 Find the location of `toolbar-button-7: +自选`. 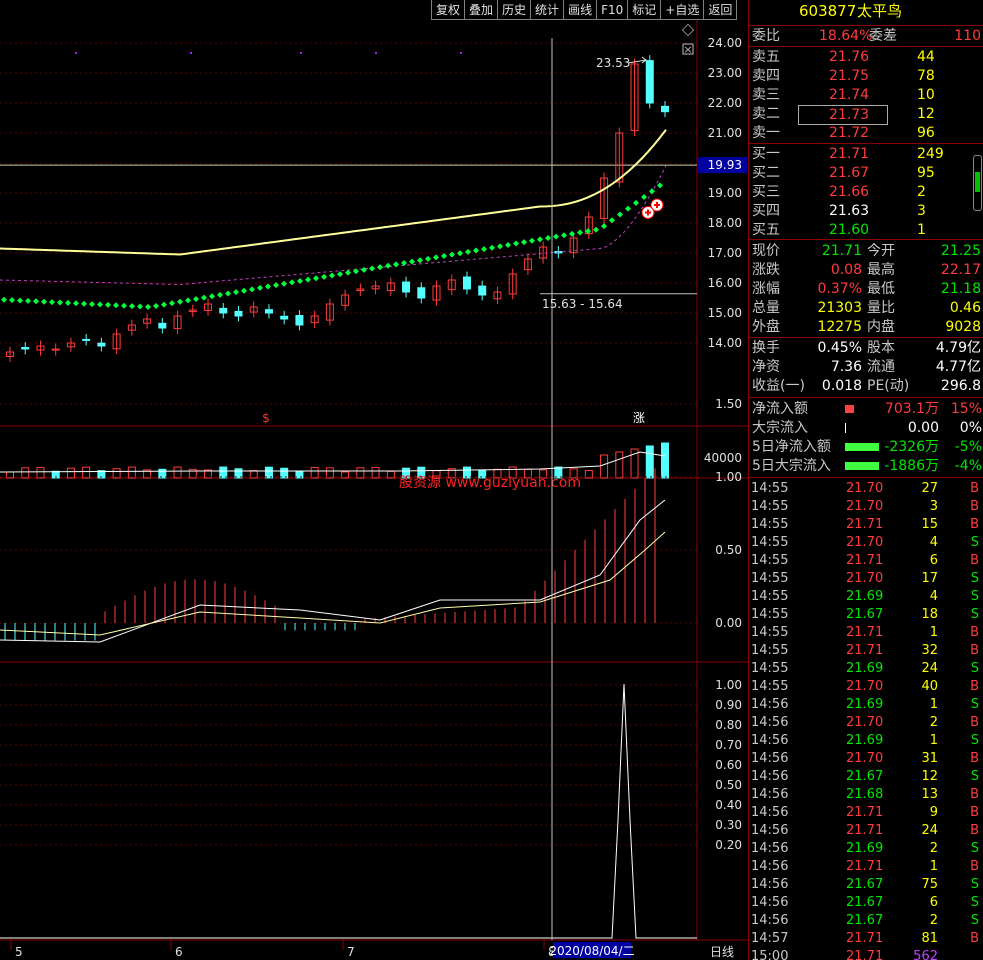

toolbar-button-7: +自选 is located at coordinates (682, 10).